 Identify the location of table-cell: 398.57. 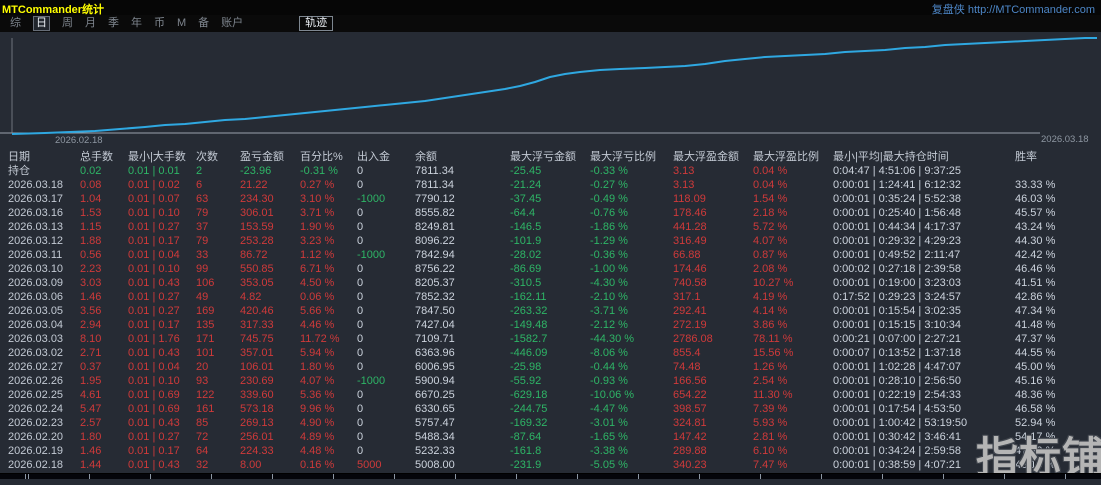
(690, 409).